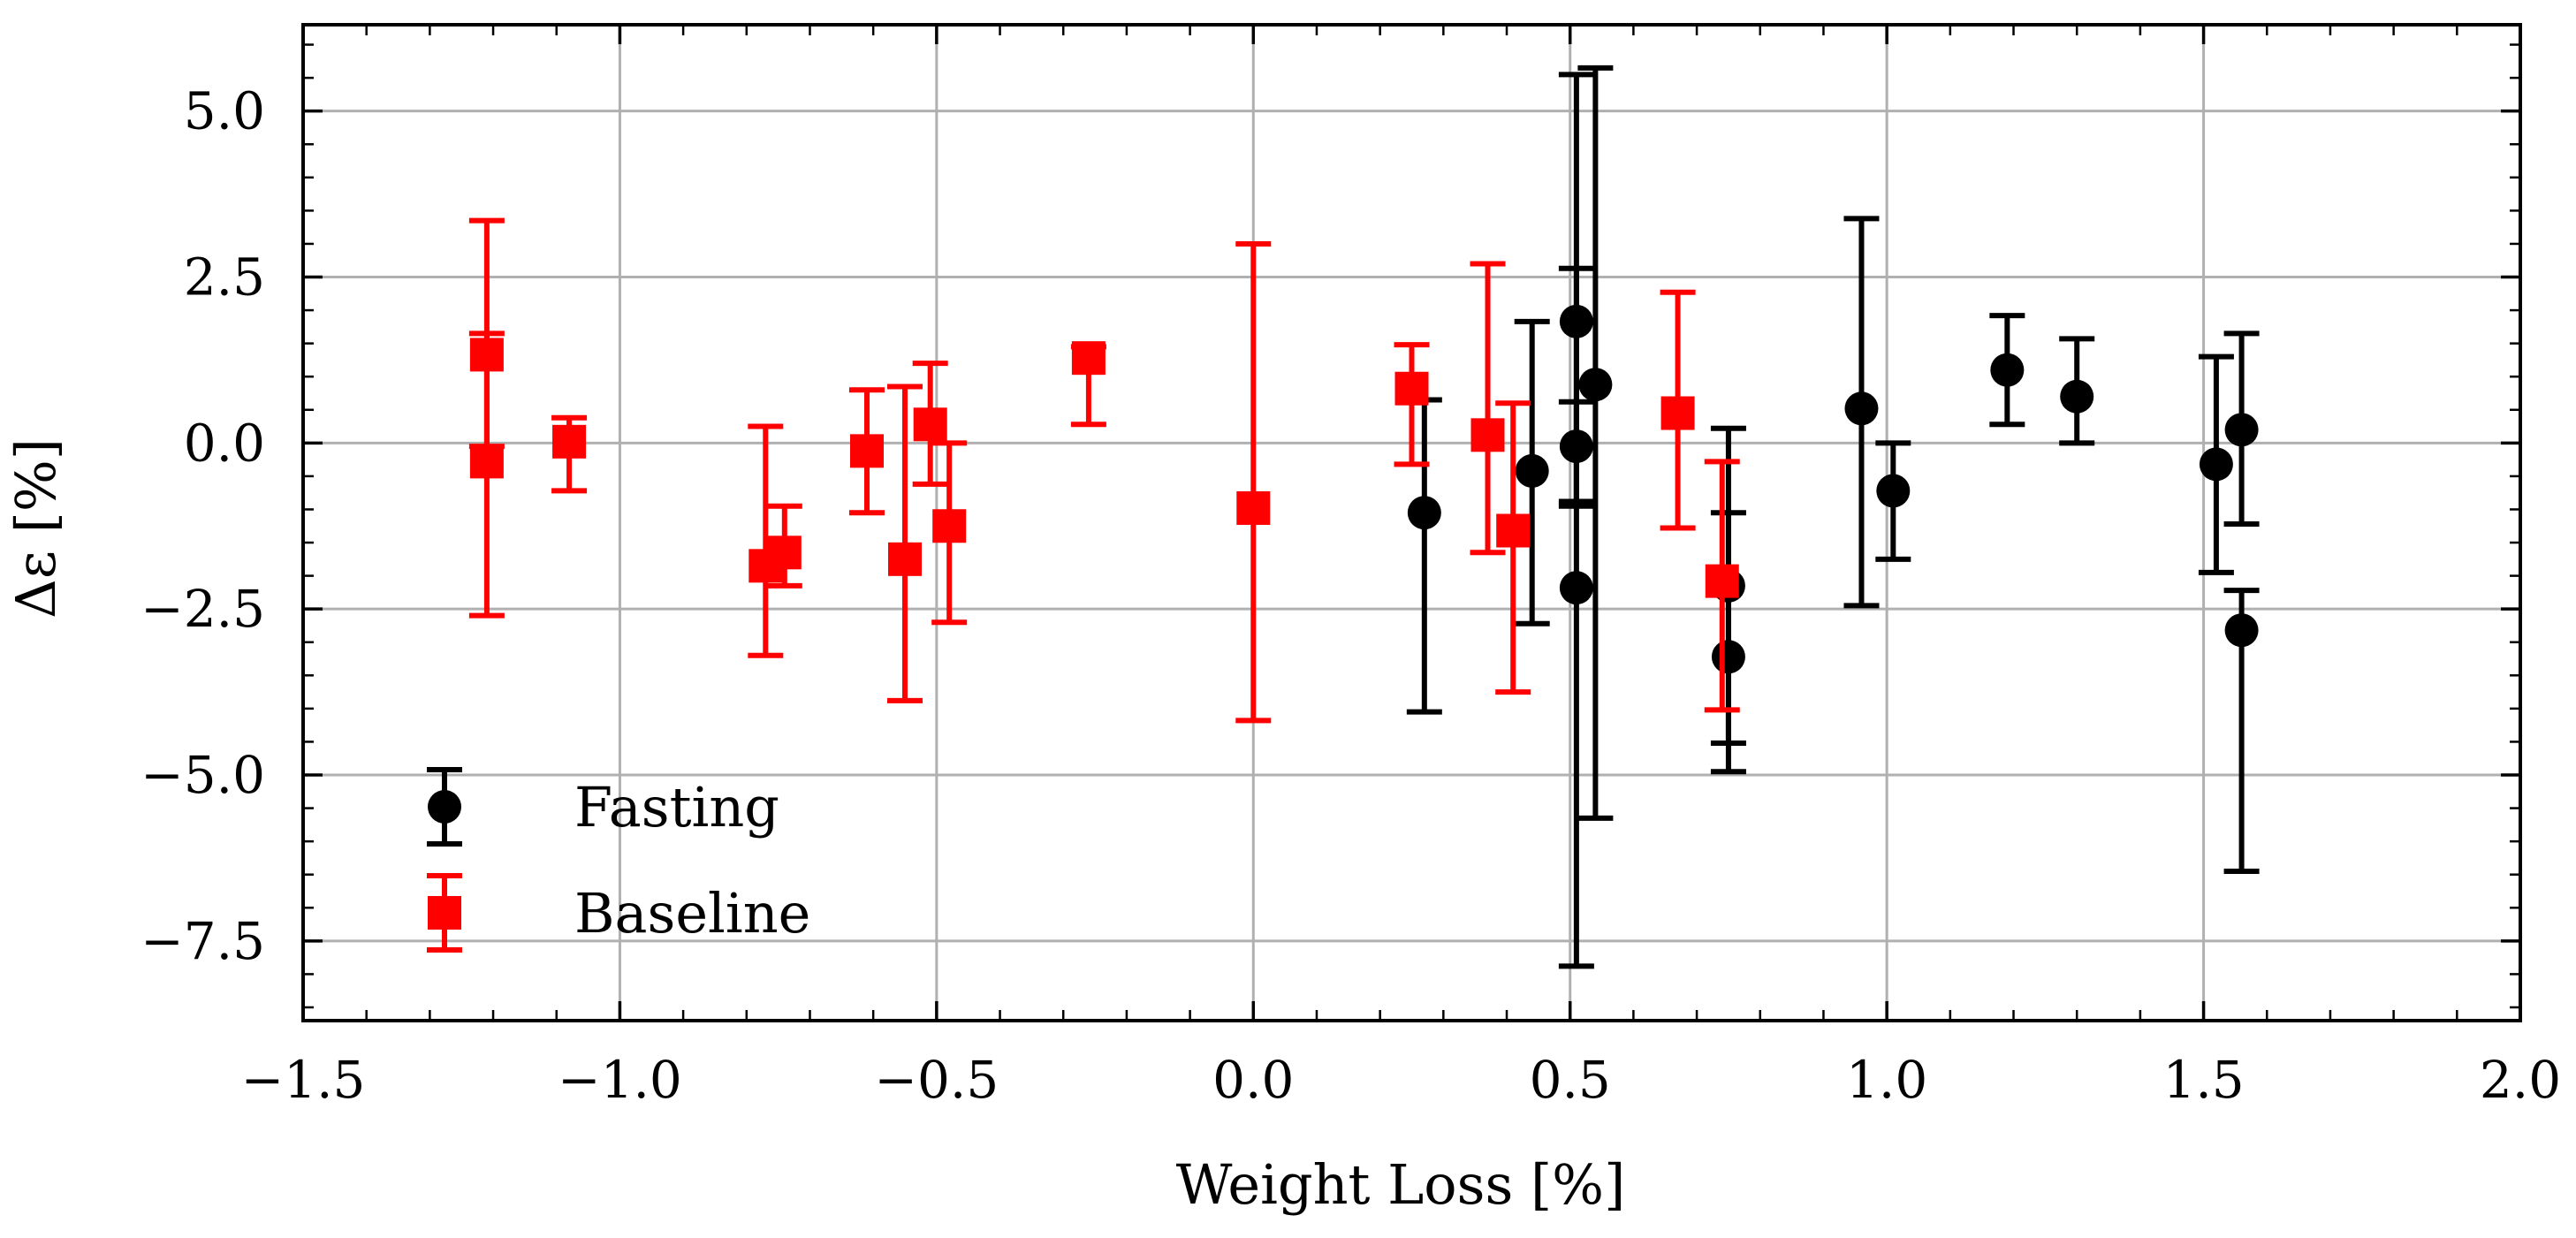 This screenshot has height=1238, width=2576. I want to click on x-tick-label: −1.5, so click(303, 1080).